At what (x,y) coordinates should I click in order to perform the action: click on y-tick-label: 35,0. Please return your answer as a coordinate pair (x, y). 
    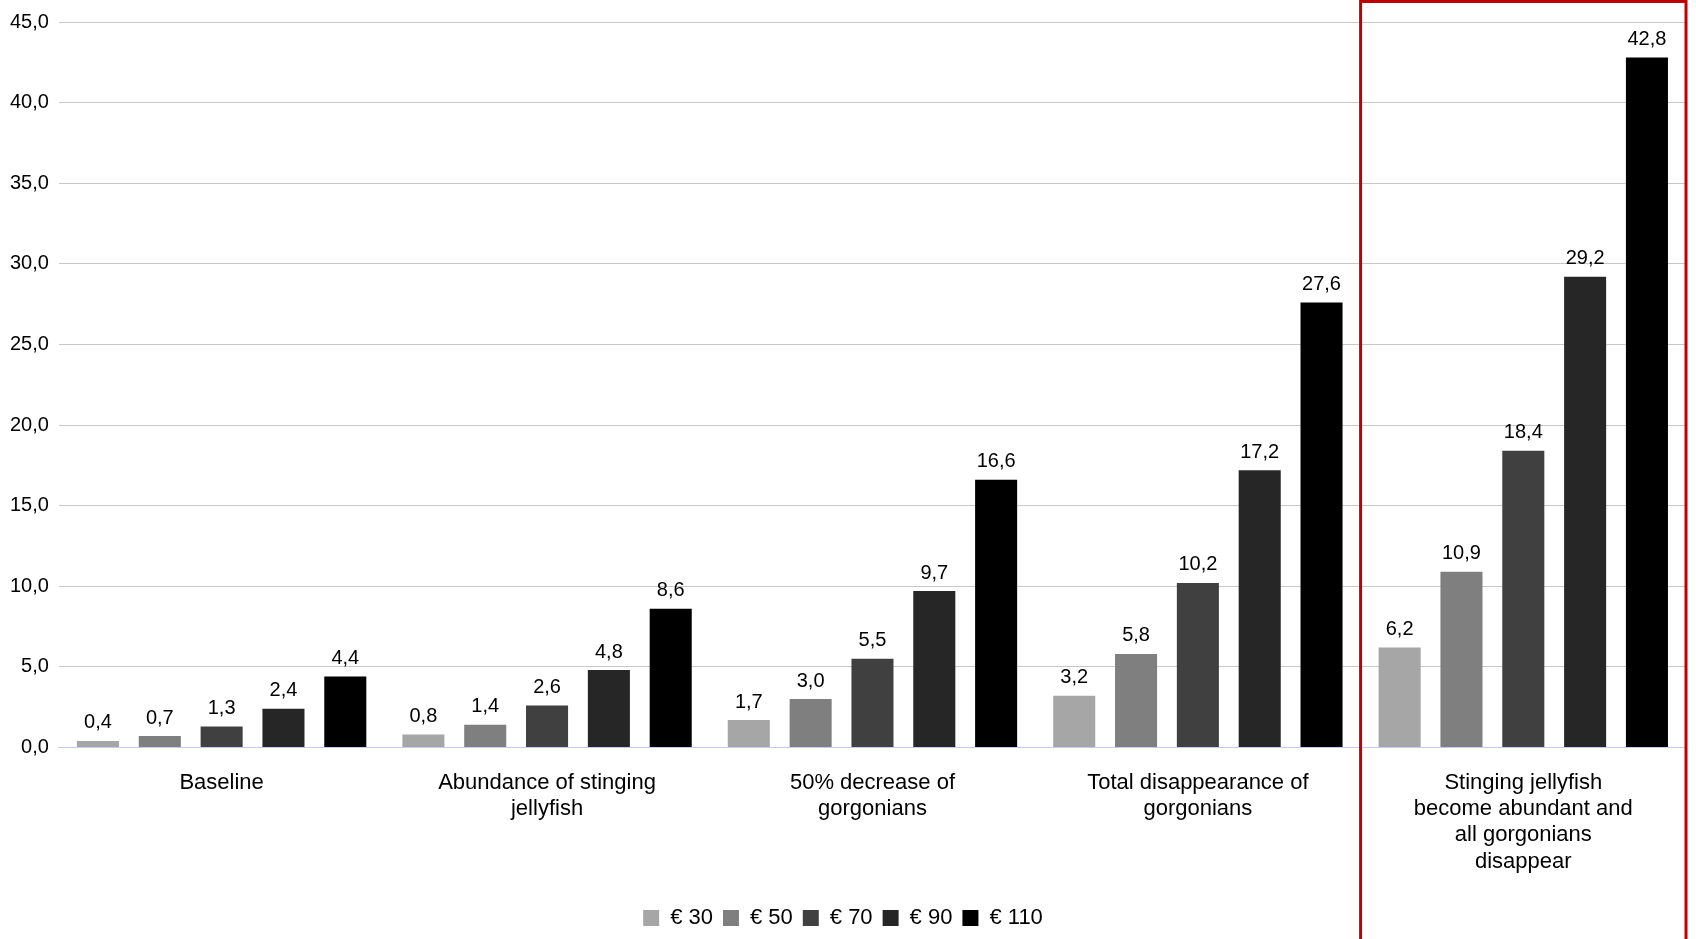
    Looking at the image, I should click on (29, 181).